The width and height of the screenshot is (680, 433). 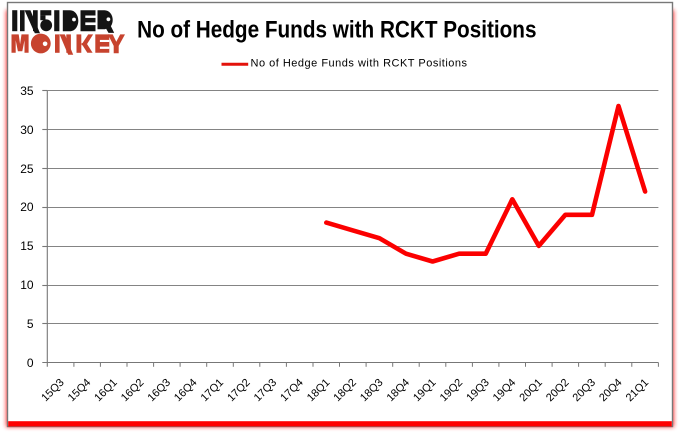 What do you see at coordinates (27, 246) in the screenshot?
I see `svg-text: 15` at bounding box center [27, 246].